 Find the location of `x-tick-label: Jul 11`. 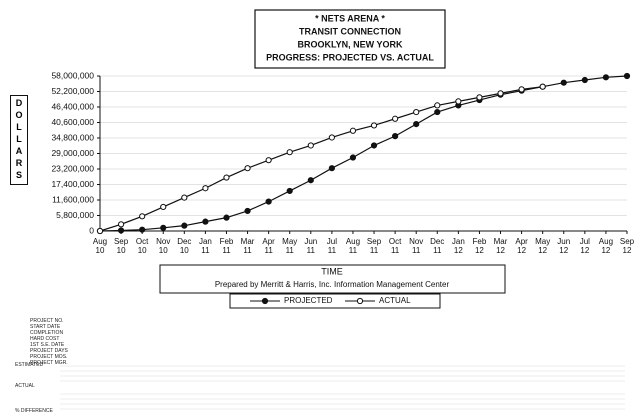

x-tick-label: Jul 11 is located at coordinates (331, 246).